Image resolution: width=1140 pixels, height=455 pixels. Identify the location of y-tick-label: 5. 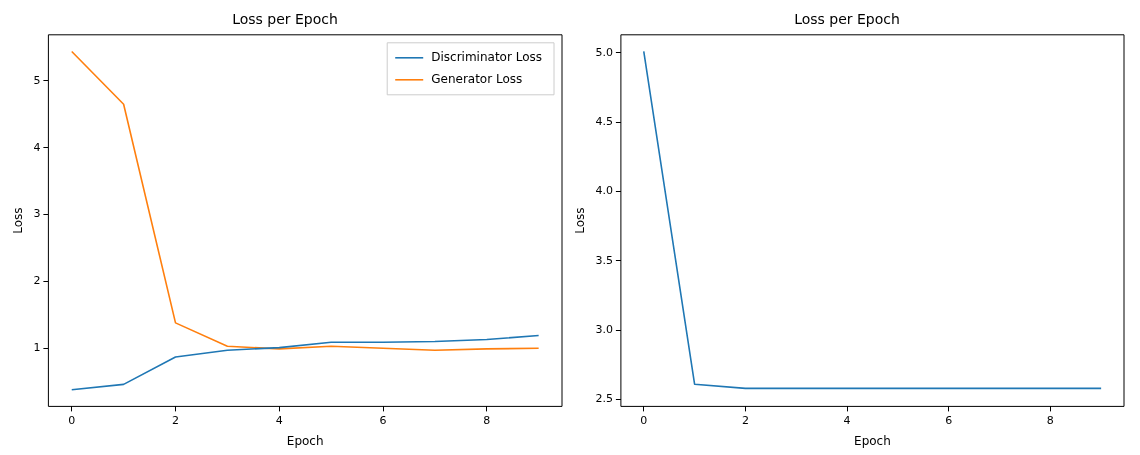
(37, 80).